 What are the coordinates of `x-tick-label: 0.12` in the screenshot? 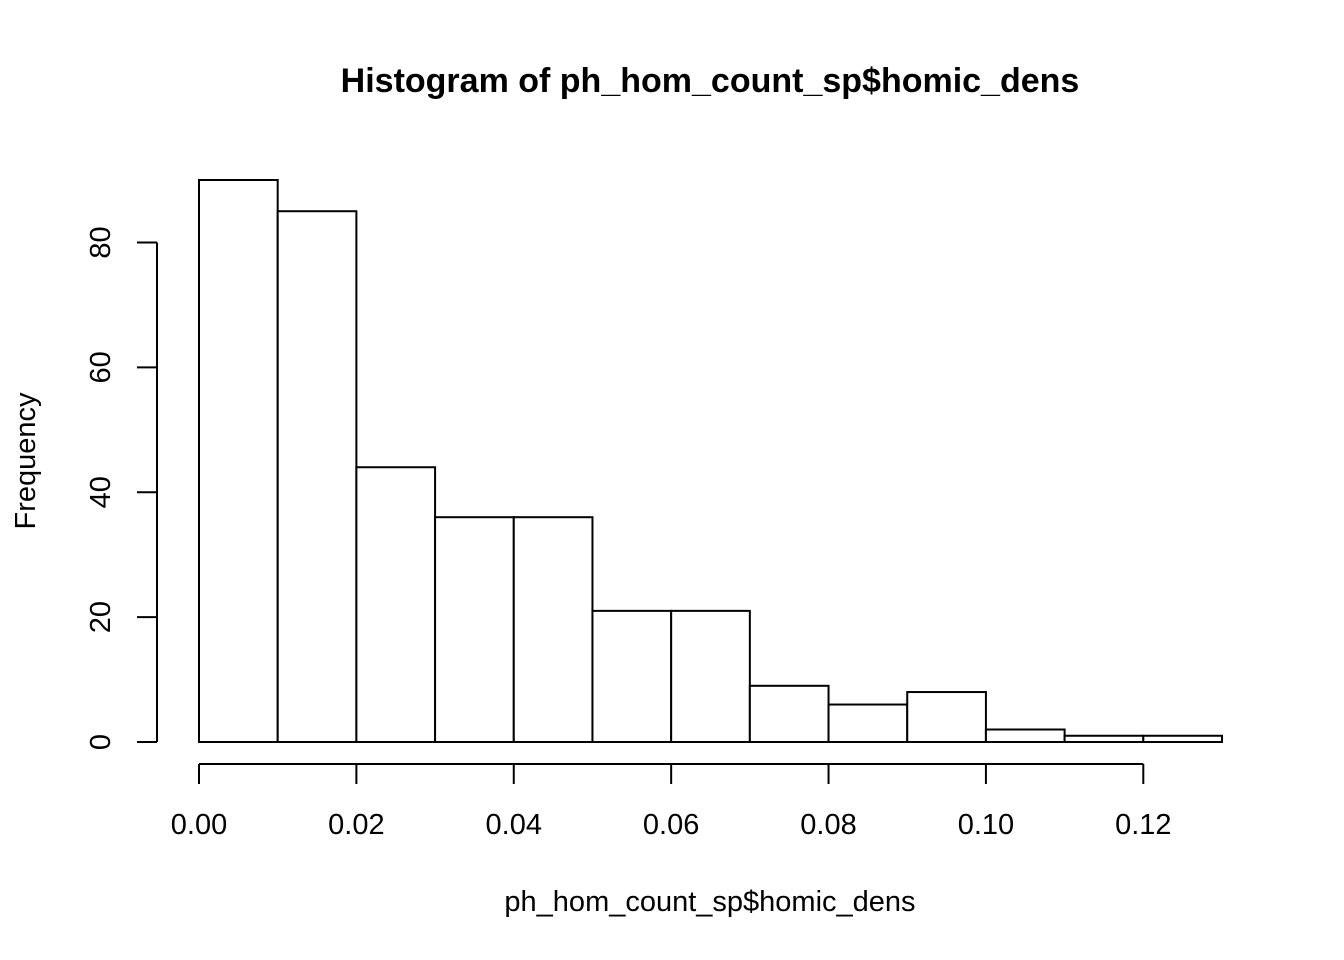 It's located at (1143, 825).